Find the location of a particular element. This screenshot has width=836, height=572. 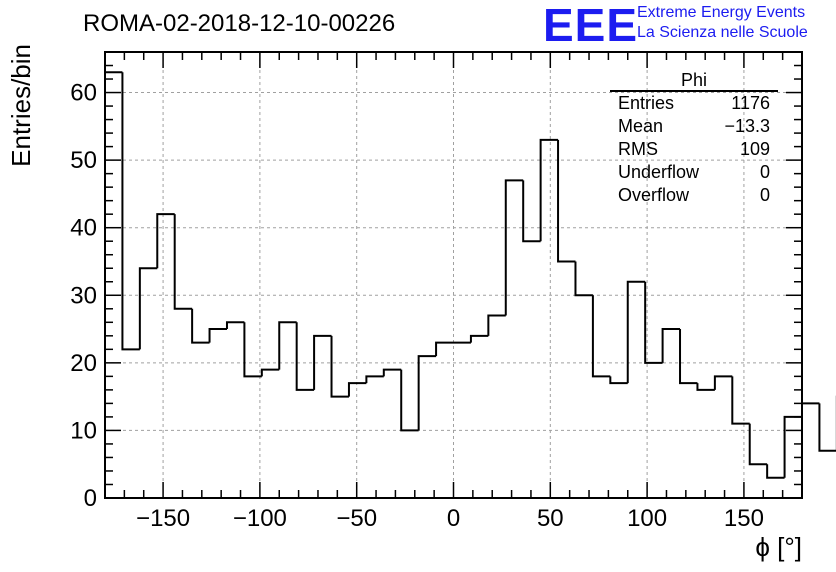

stats-value: −13.3 is located at coordinates (747, 126).